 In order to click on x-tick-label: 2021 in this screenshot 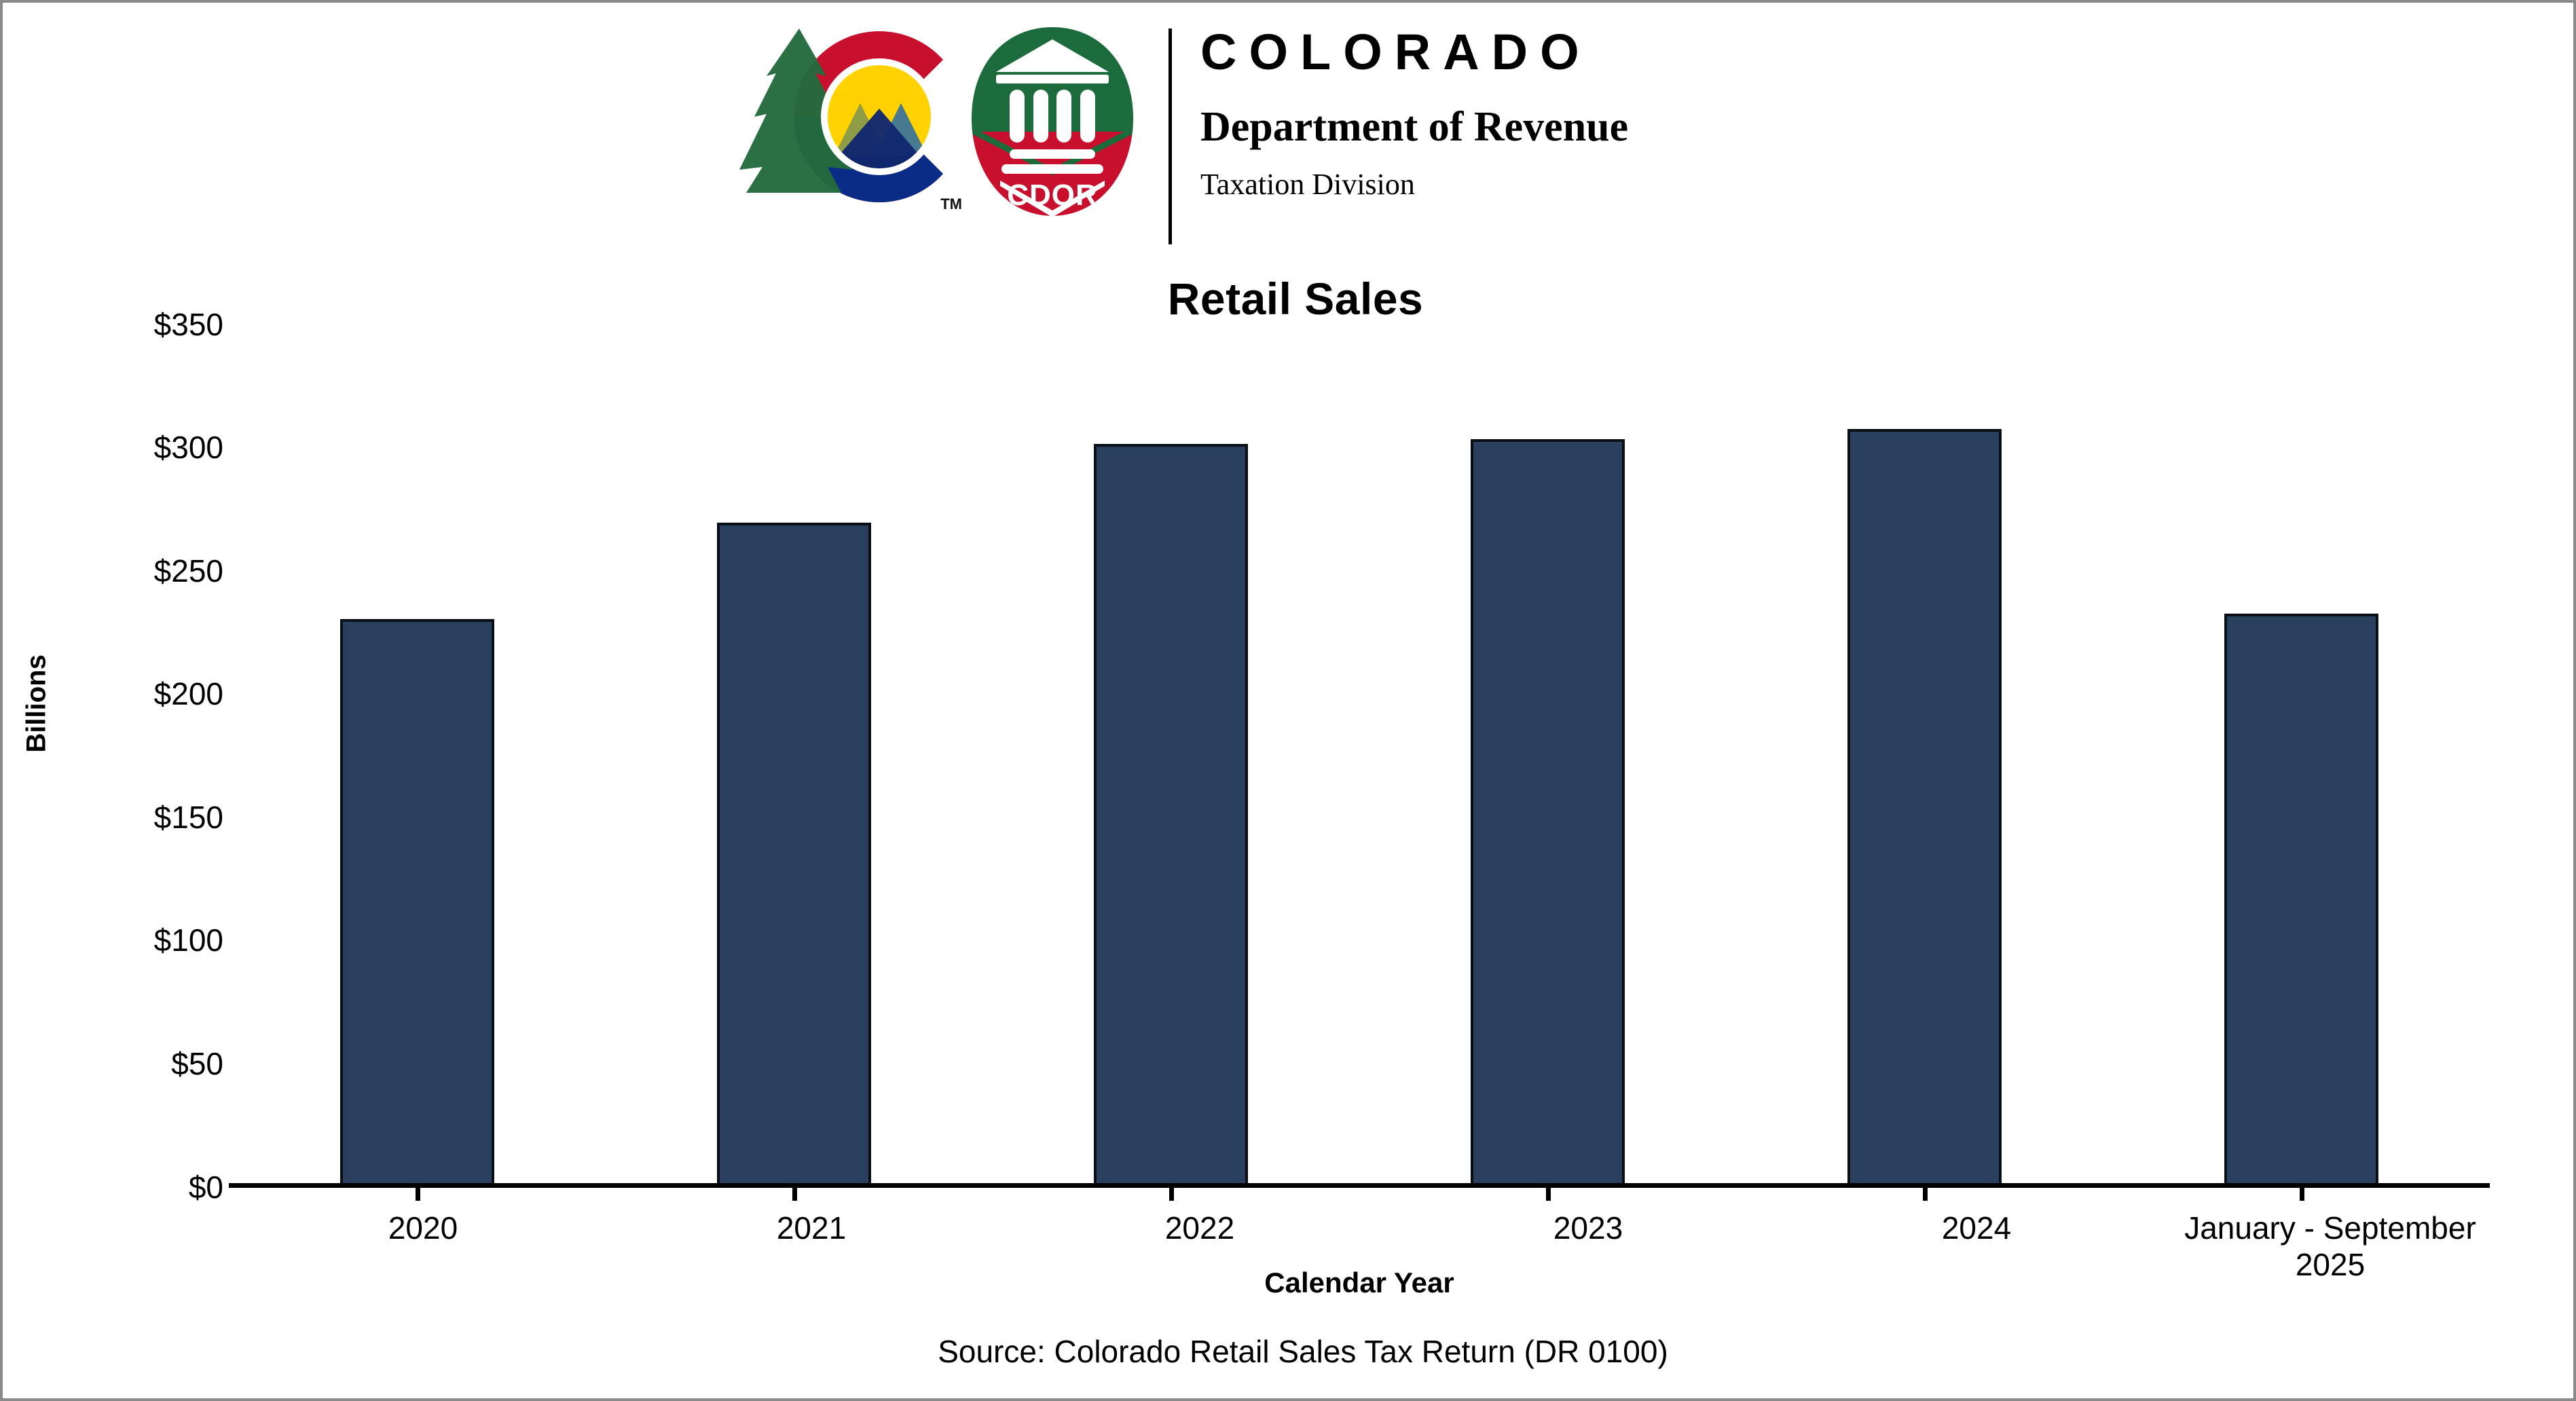, I will do `click(812, 1228)`.